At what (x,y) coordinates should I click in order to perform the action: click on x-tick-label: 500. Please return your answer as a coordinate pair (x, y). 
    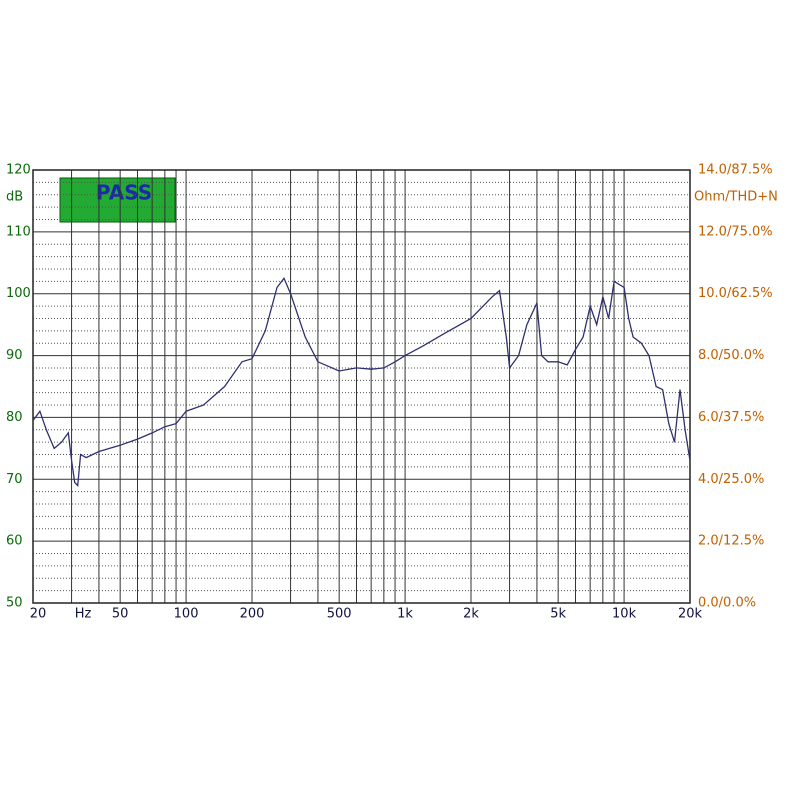
    Looking at the image, I should click on (339, 614).